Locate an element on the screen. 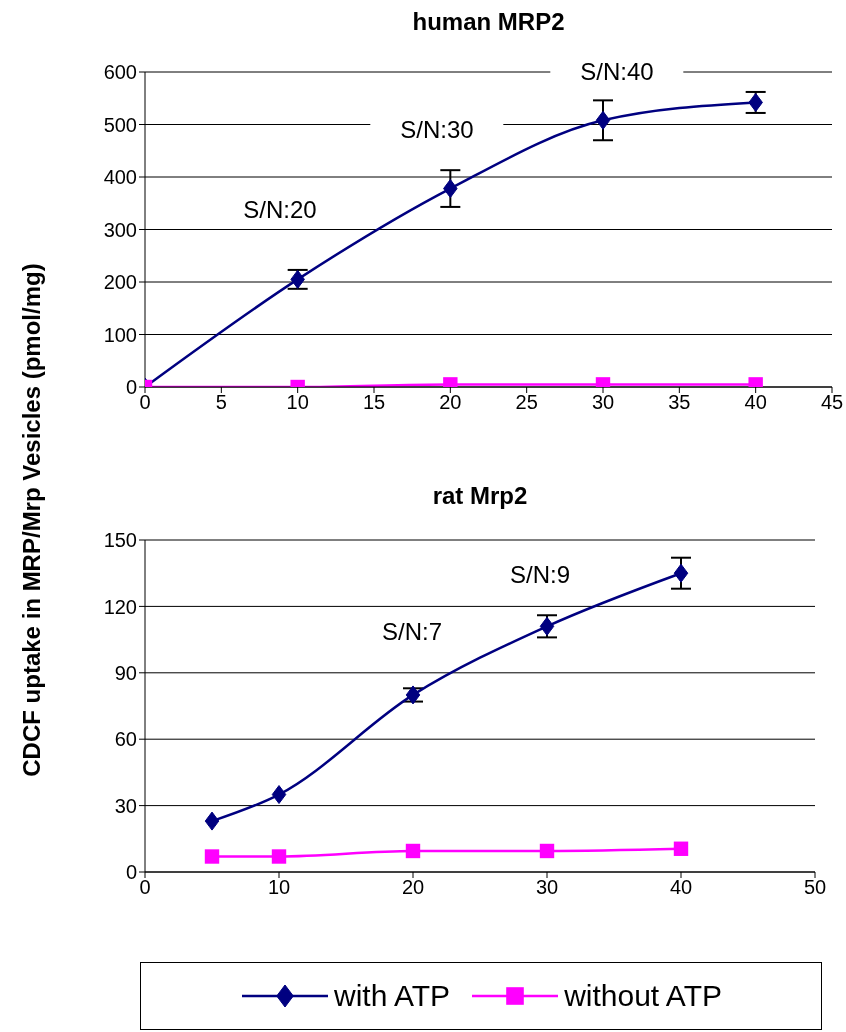 This screenshot has width=846, height=1032. legend-label: with ATP is located at coordinates (392, 996).